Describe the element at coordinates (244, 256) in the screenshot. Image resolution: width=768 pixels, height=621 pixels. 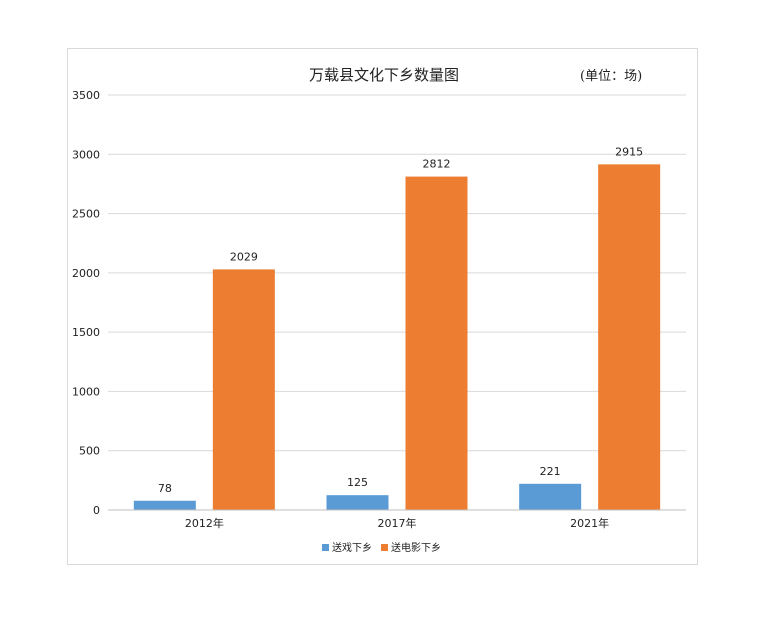
I see `data-label: 2029` at that location.